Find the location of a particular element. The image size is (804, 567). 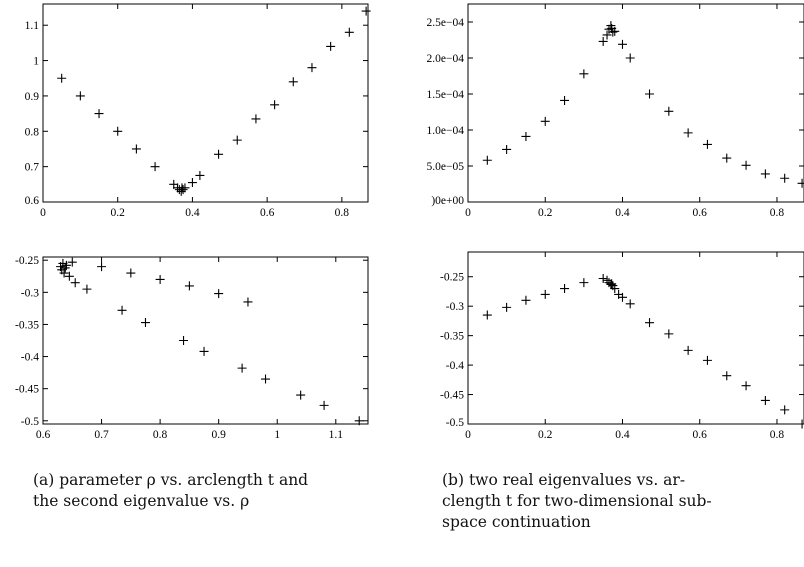

y-tick-label: 1 is located at coordinates (36, 62).